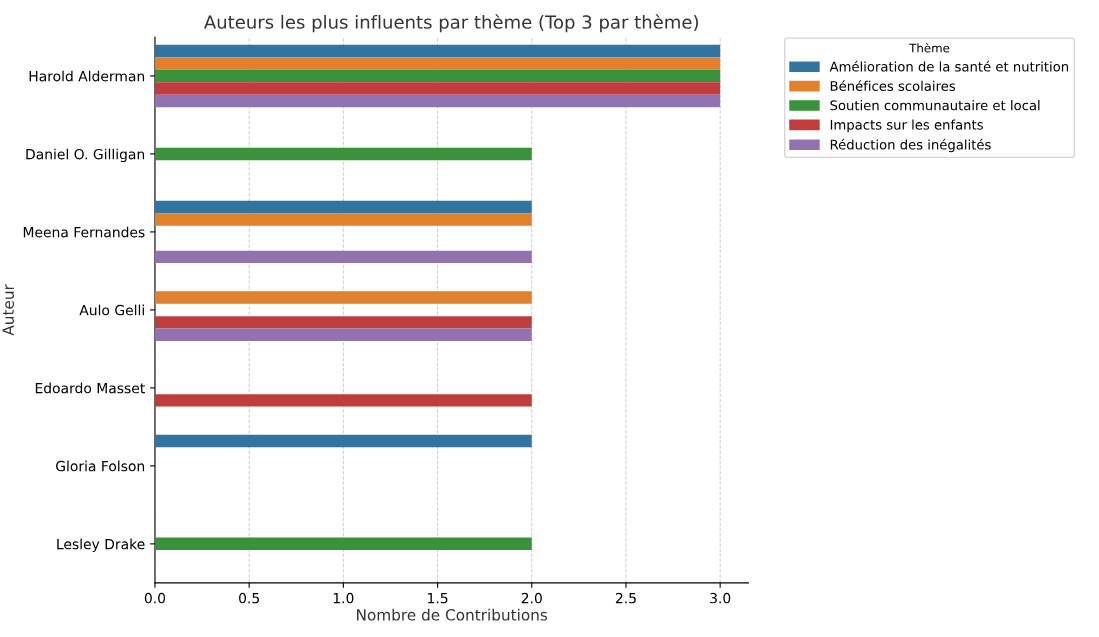 The height and width of the screenshot is (637, 1099). Describe the element at coordinates (249, 598) in the screenshot. I see `x-tick-label: 0.5` at that location.